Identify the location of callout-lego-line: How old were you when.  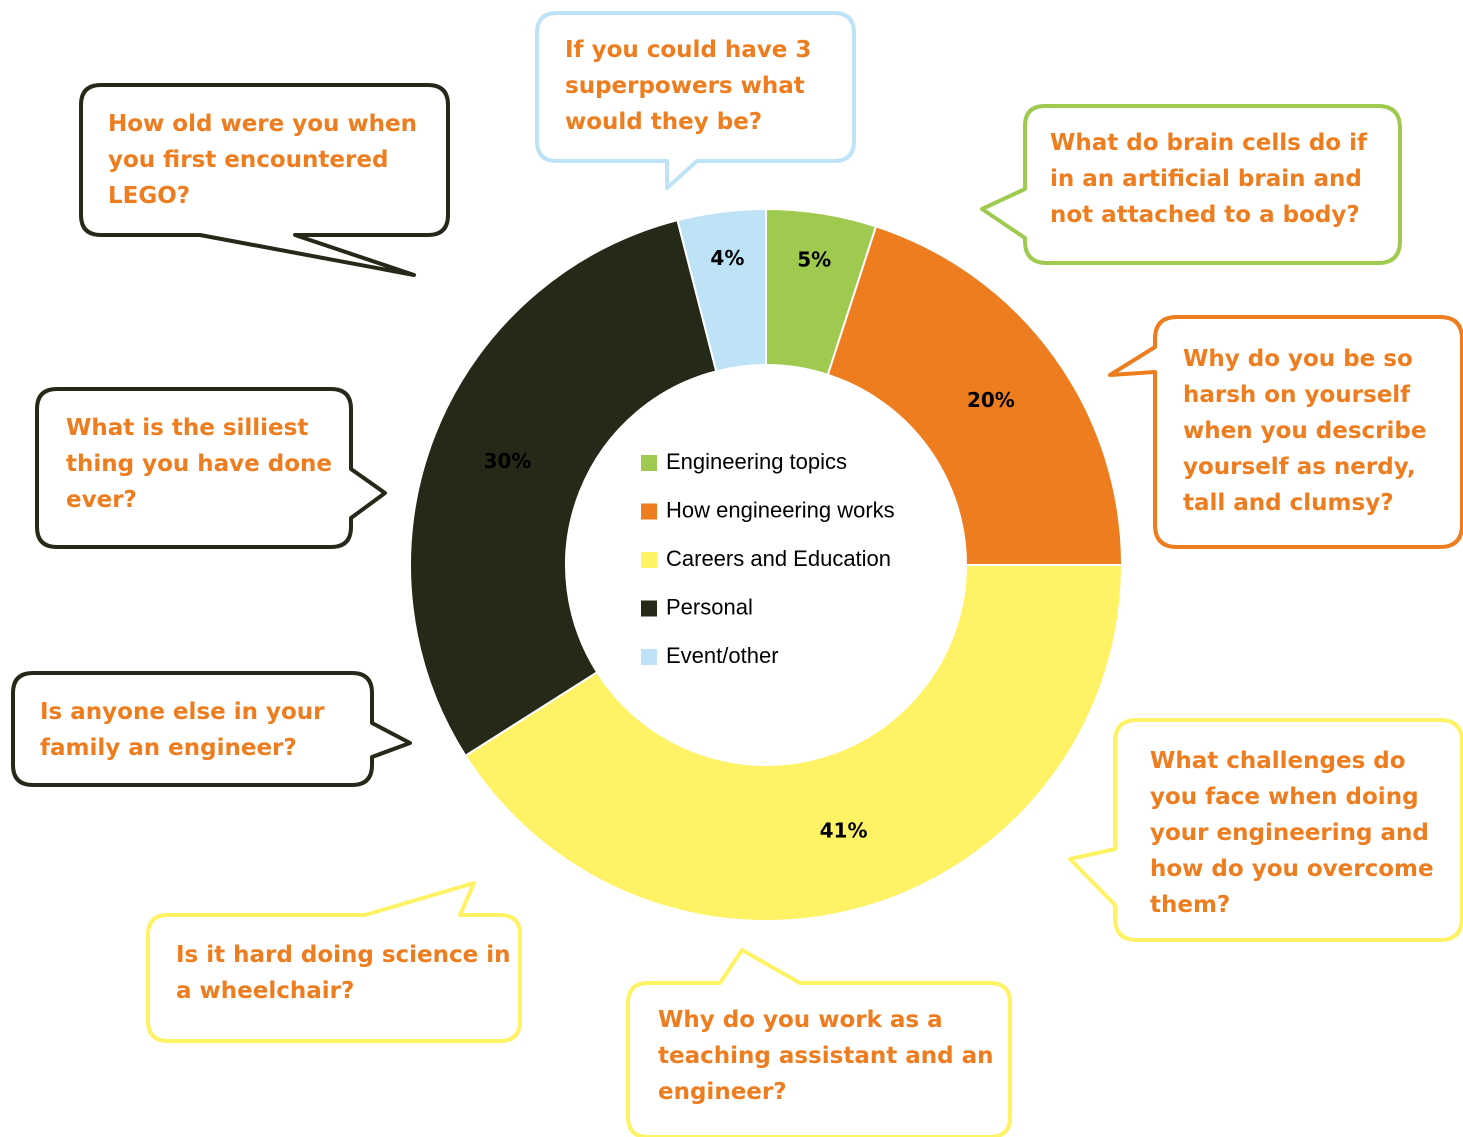
(262, 124).